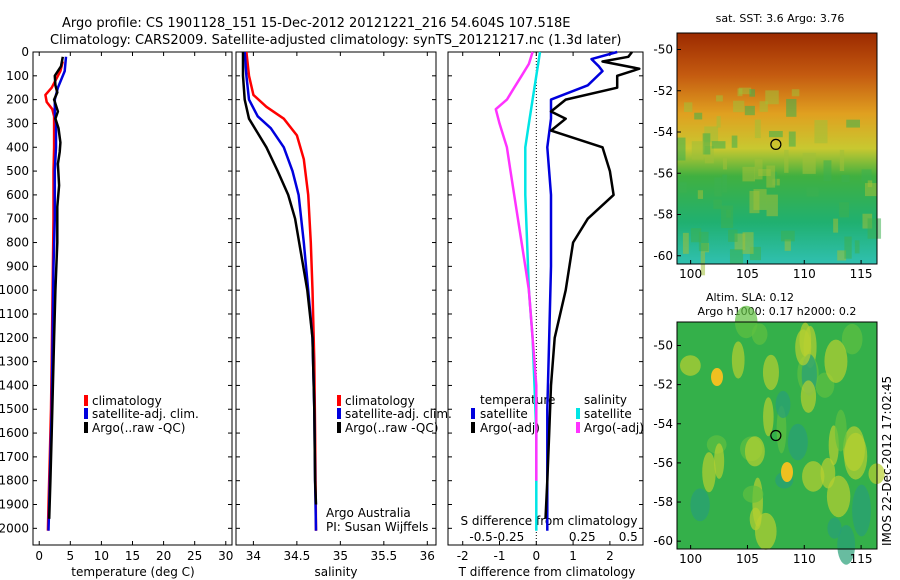  Describe the element at coordinates (14, 409) in the screenshot. I see `depth-tick-label: 1500` at that location.